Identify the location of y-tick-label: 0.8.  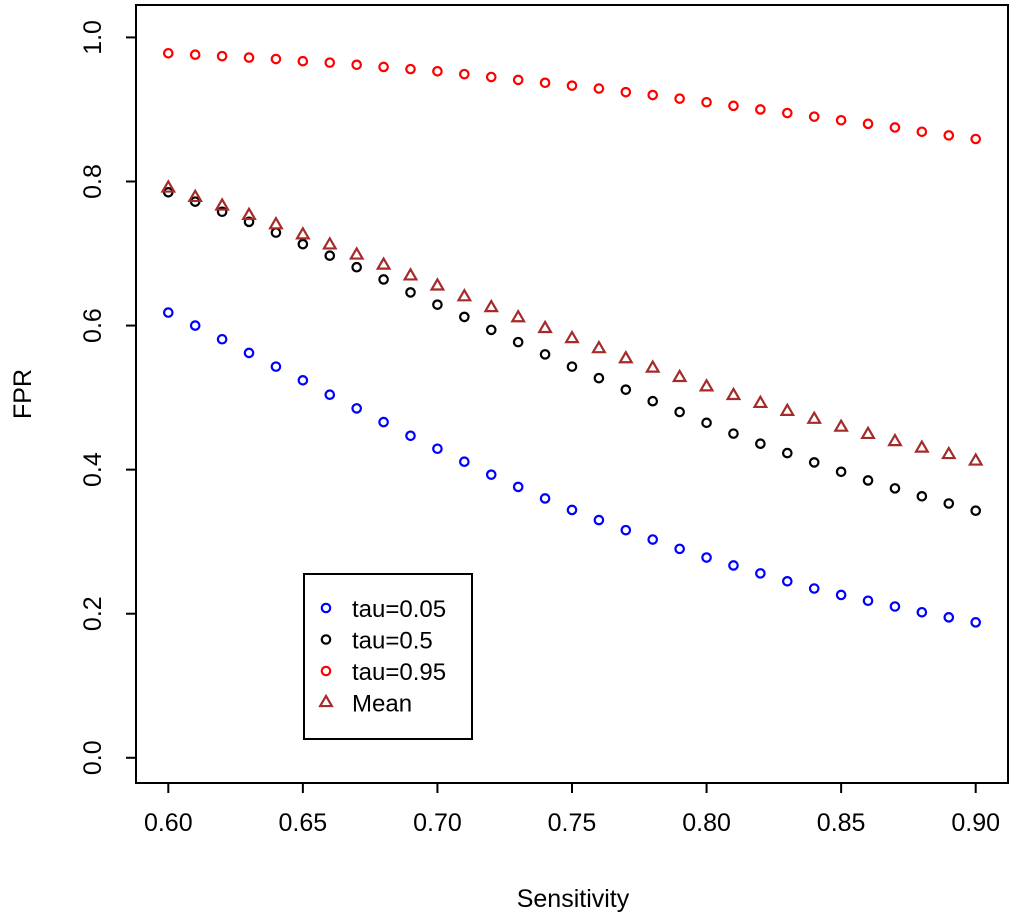
(93, 181).